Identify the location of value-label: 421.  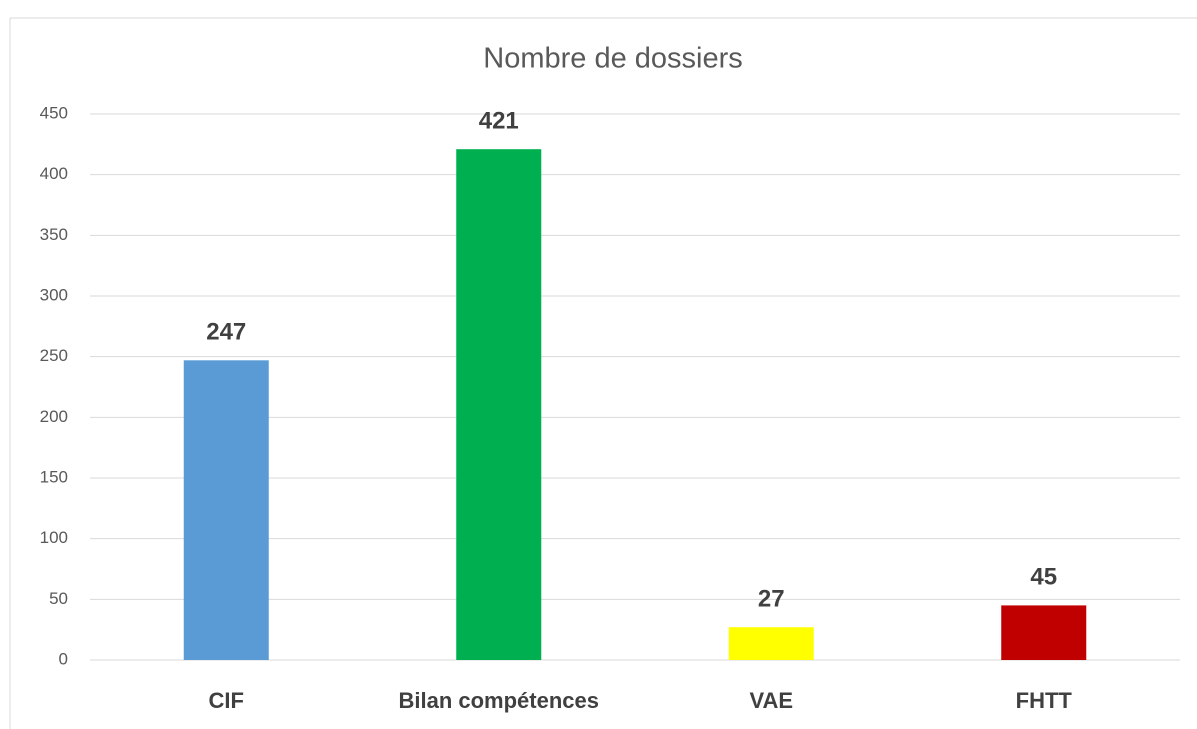
(499, 121).